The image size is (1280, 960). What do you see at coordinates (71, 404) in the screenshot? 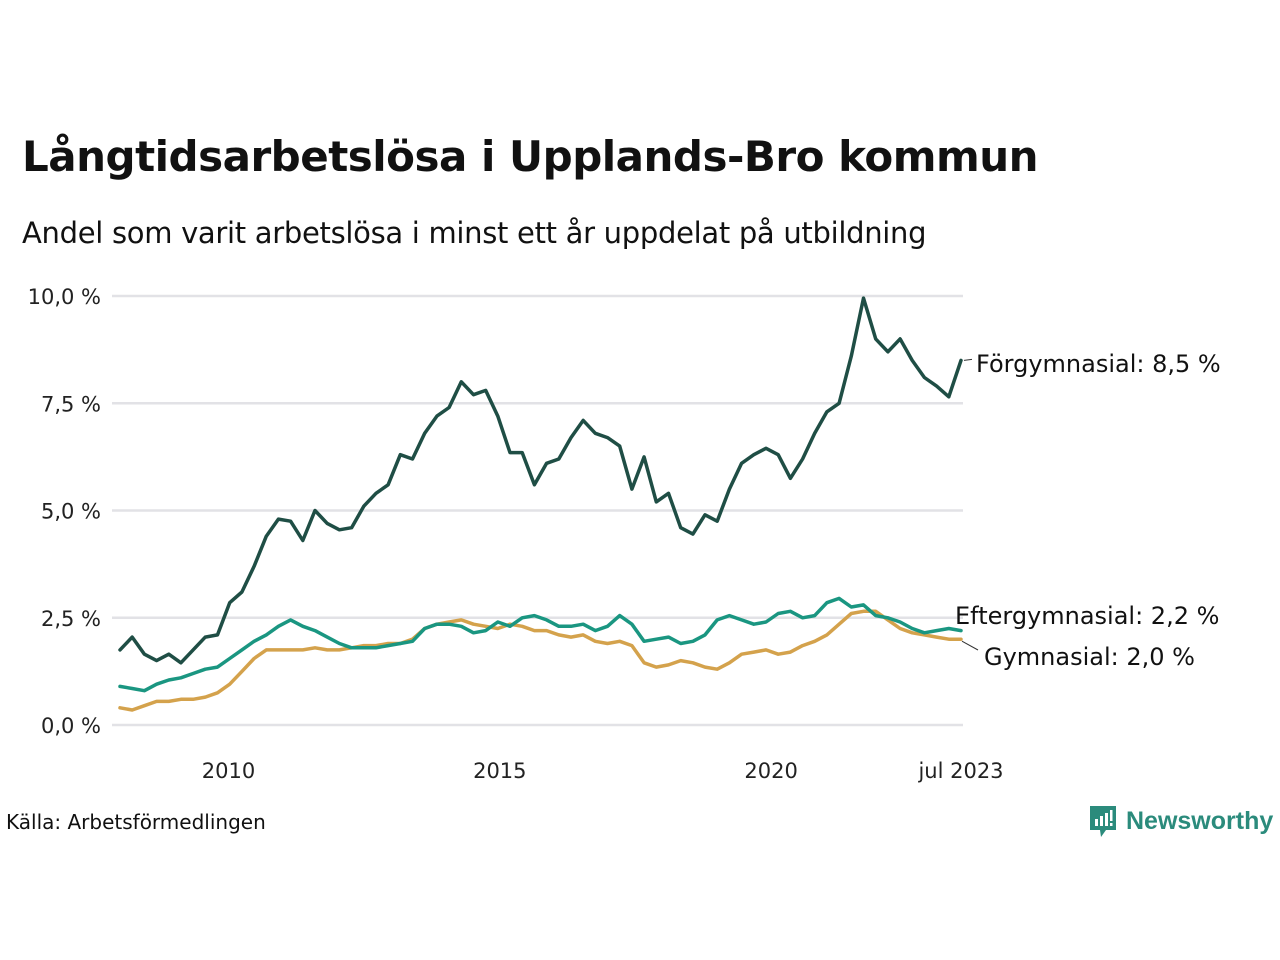
I see `y-tick-label: 7,5 %` at bounding box center [71, 404].